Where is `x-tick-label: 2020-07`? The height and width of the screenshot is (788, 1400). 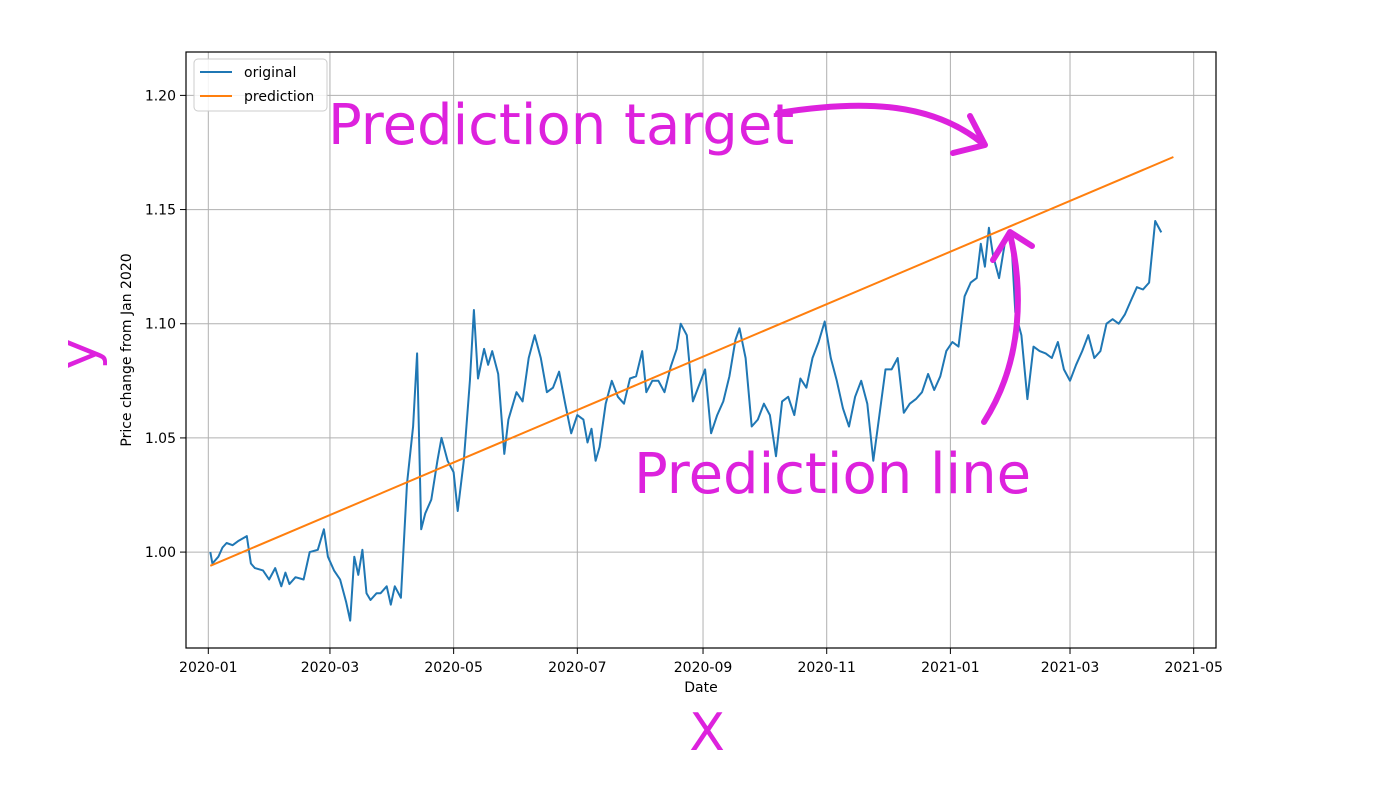
x-tick-label: 2020-07 is located at coordinates (577, 668).